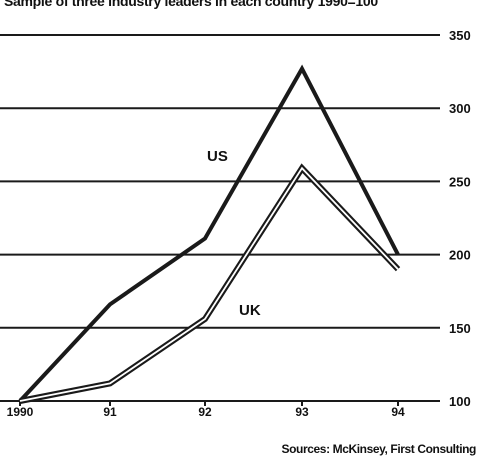  I want to click on x-tick-label-1990: 1990, so click(20, 412).